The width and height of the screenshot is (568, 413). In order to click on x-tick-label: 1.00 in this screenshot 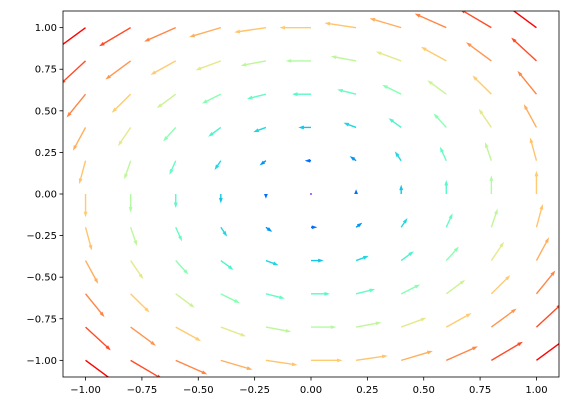, I will do `click(536, 390)`.